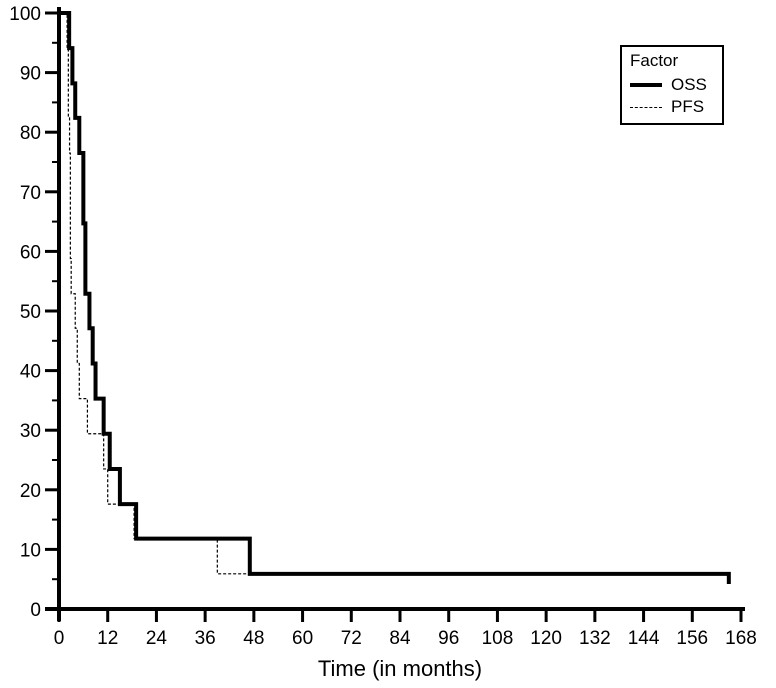  What do you see at coordinates (30, 491) in the screenshot?
I see `y-tick-label: 20` at bounding box center [30, 491].